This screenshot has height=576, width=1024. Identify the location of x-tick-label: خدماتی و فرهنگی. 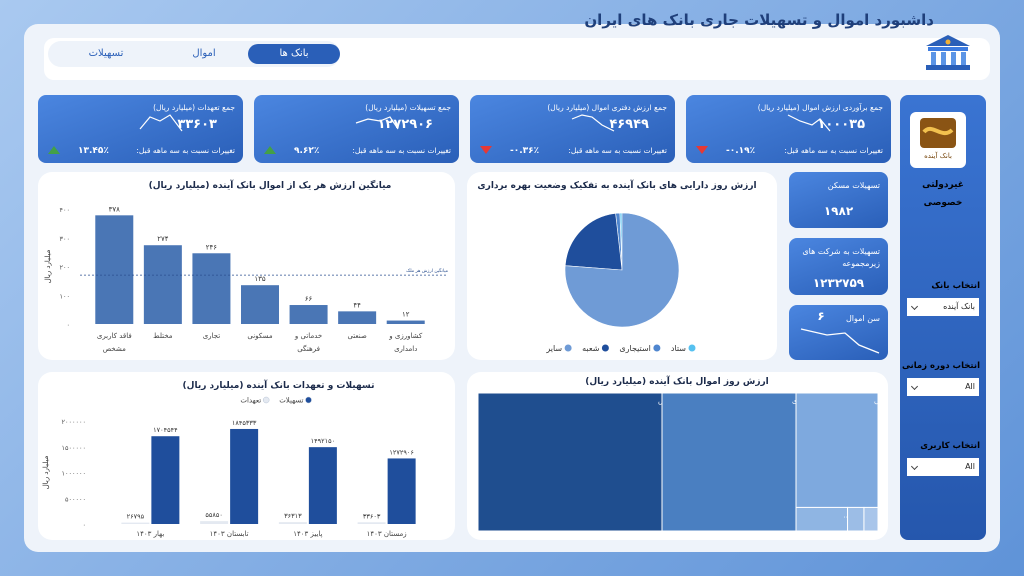
(308, 342).